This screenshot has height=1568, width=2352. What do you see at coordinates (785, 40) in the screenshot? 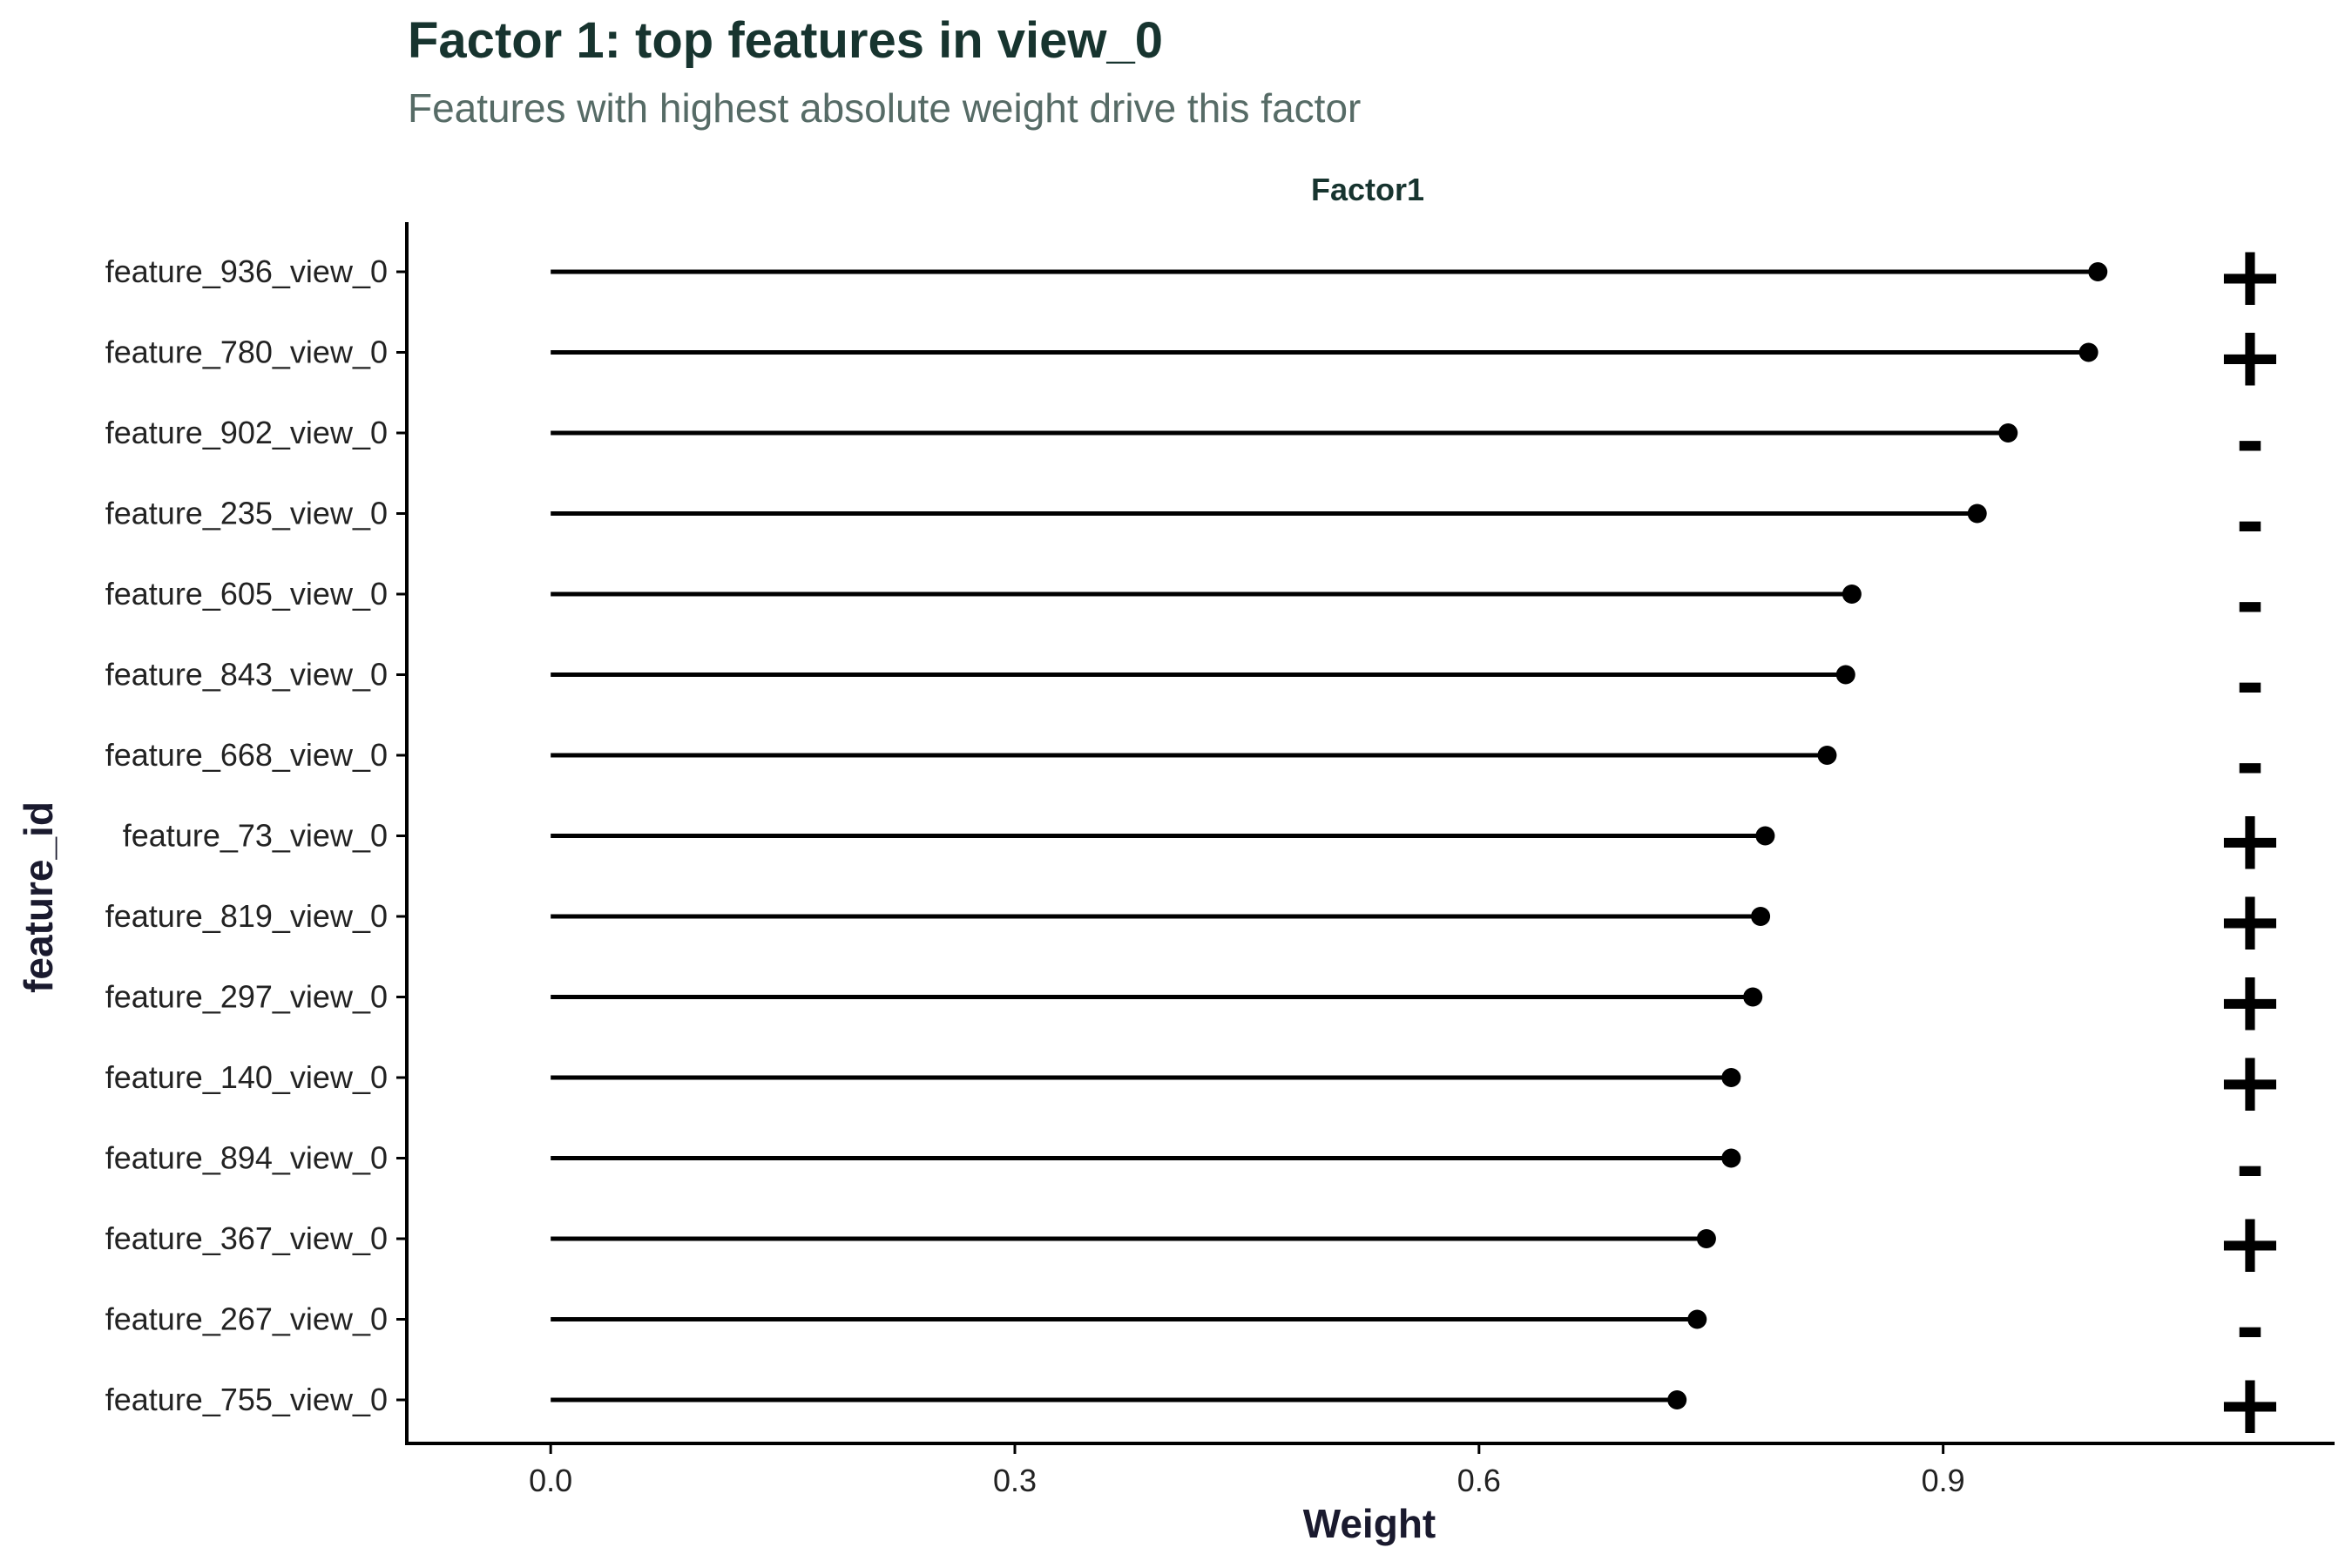
I see `chart-title: Factor 1: top features in view_0` at bounding box center [785, 40].